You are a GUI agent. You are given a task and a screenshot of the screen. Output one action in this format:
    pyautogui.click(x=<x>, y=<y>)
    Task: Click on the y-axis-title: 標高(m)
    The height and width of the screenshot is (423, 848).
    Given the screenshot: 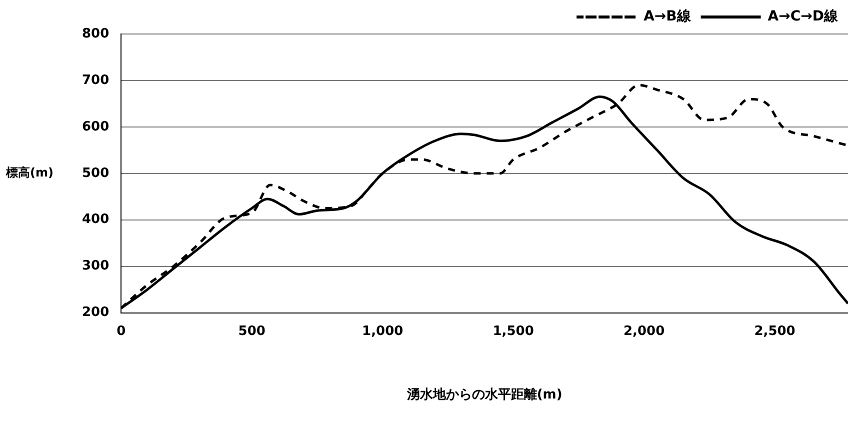 What is the action you would take?
    pyautogui.click(x=29, y=173)
    